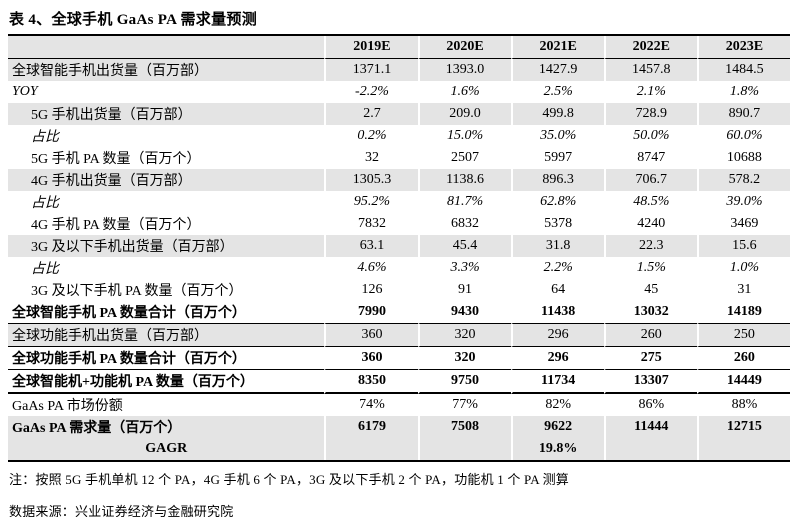 Image resolution: width=797 pixels, height=517 pixels. Describe the element at coordinates (371, 70) in the screenshot. I see `cell-value: 1371.1` at that location.